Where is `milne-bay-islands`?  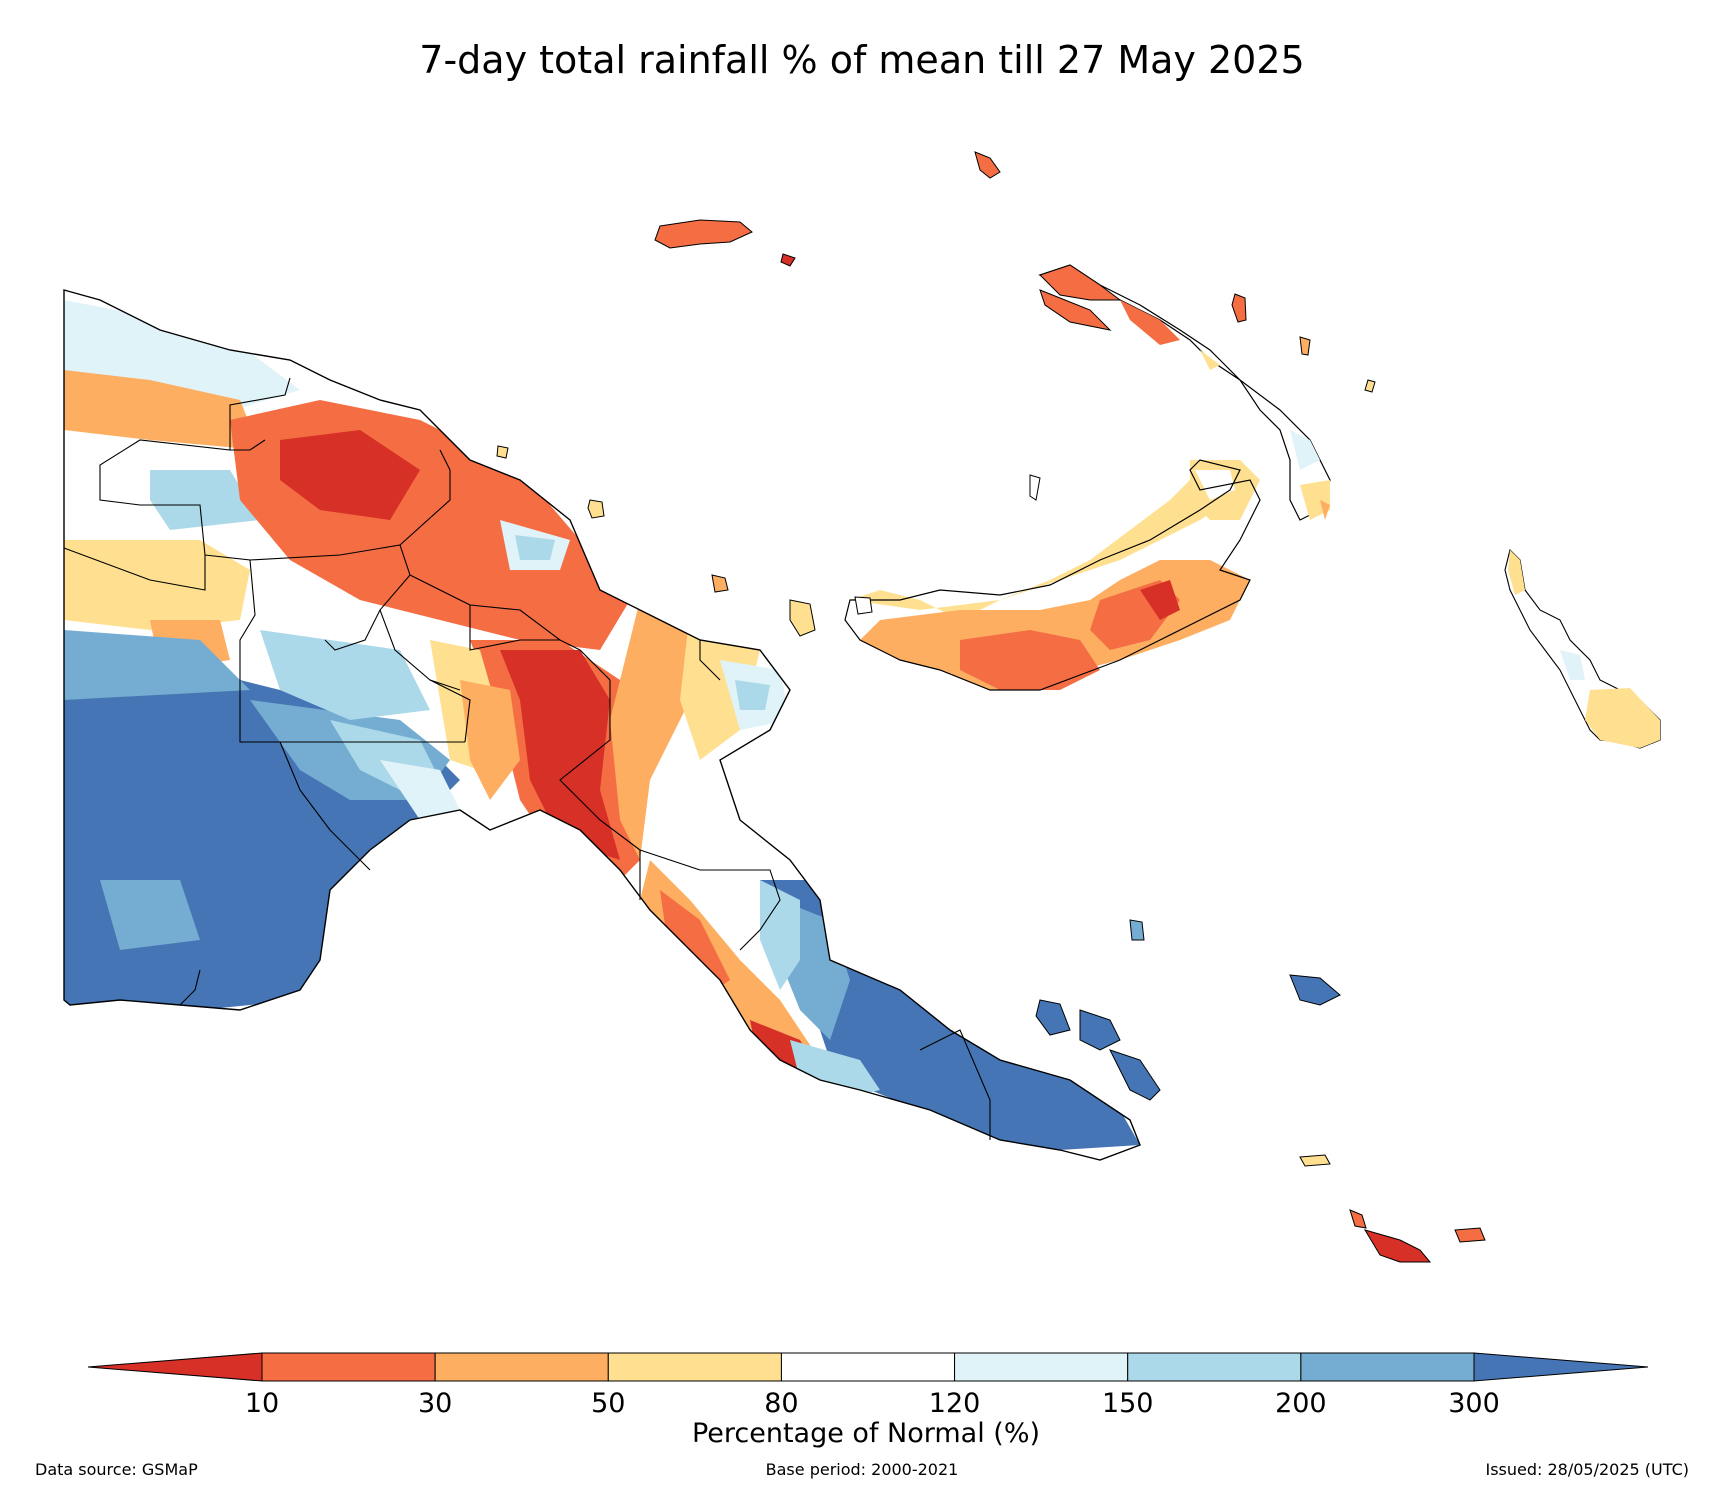
milne-bay-islands is located at coordinates (1260, 1091).